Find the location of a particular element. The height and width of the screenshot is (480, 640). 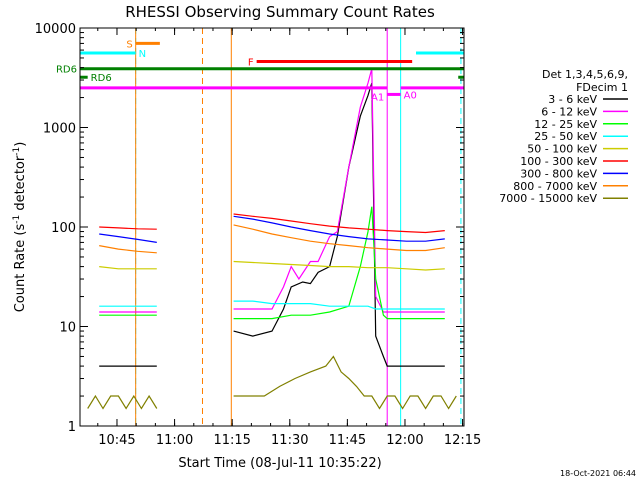

flag-label-4: RD6 is located at coordinates (66, 70).